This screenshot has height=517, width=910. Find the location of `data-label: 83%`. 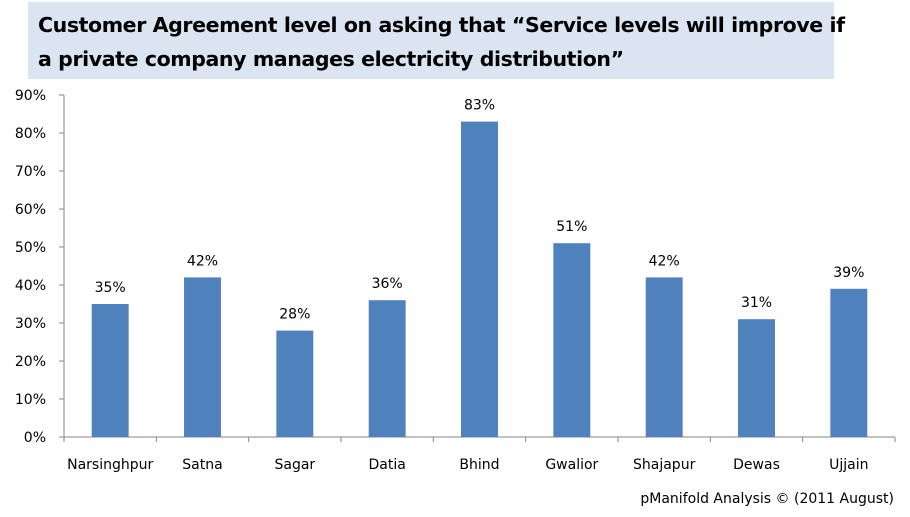

data-label: 83% is located at coordinates (479, 106).